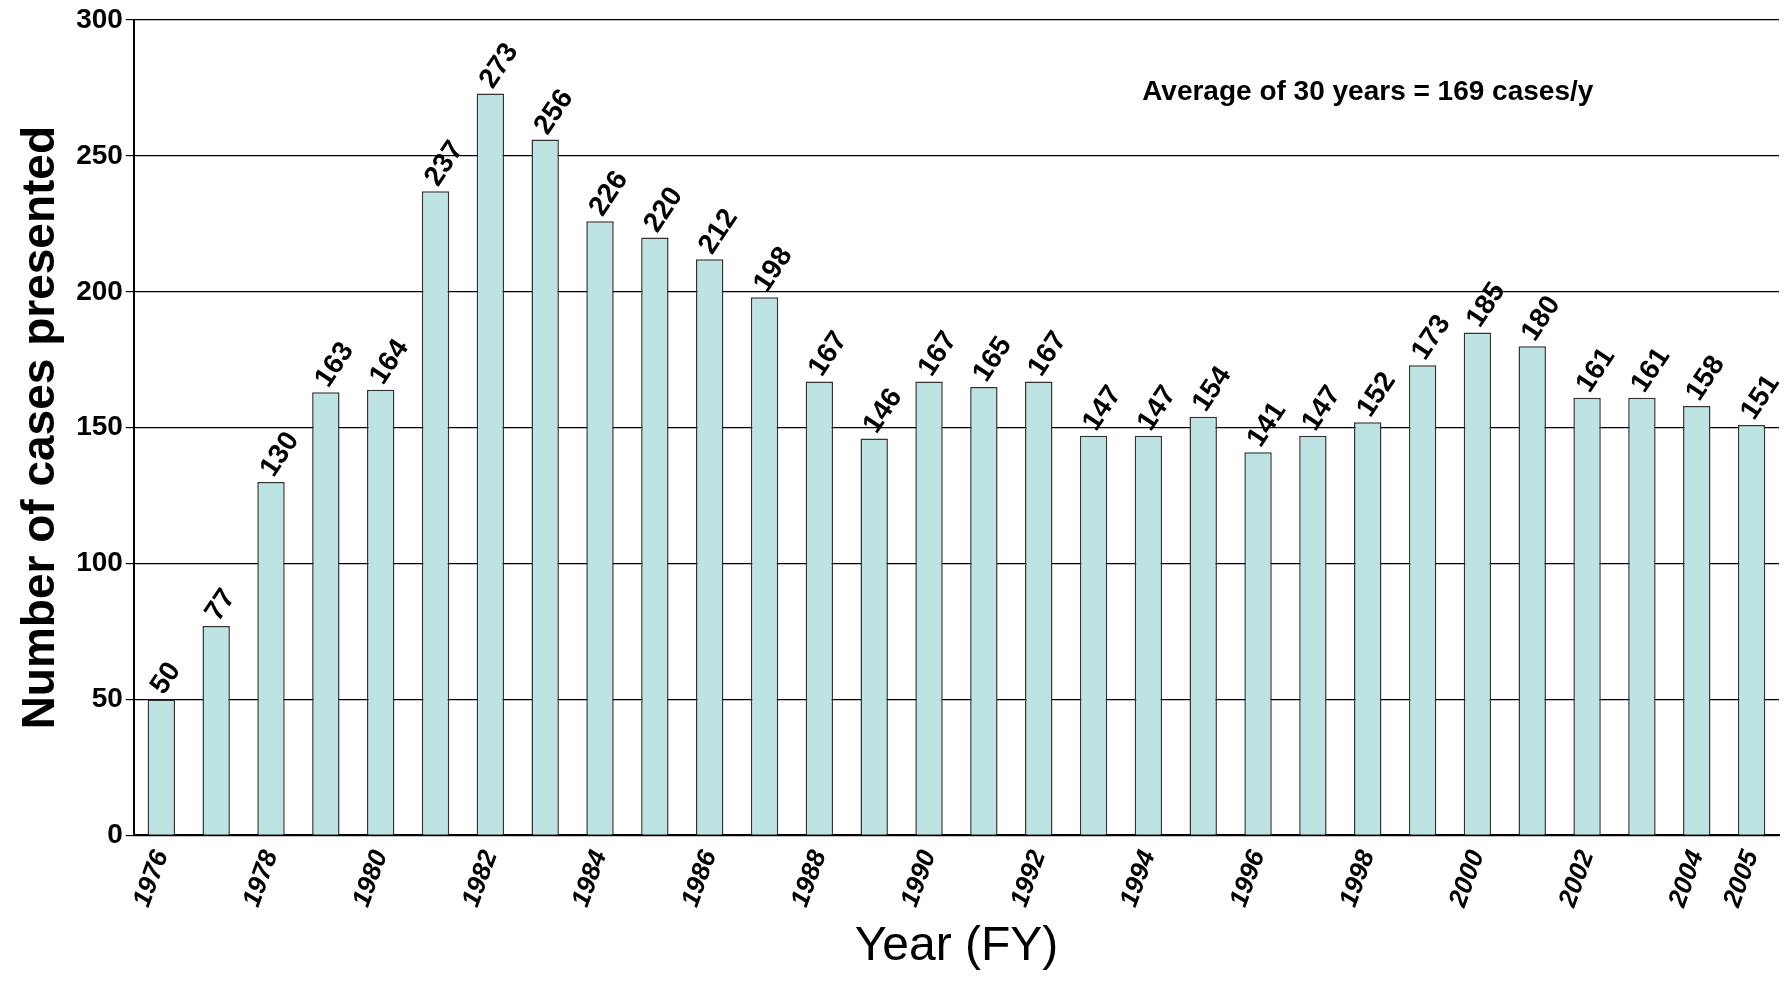 Image resolution: width=1789 pixels, height=990 pixels. What do you see at coordinates (99, 154) in the screenshot?
I see `y-tick-label: 250` at bounding box center [99, 154].